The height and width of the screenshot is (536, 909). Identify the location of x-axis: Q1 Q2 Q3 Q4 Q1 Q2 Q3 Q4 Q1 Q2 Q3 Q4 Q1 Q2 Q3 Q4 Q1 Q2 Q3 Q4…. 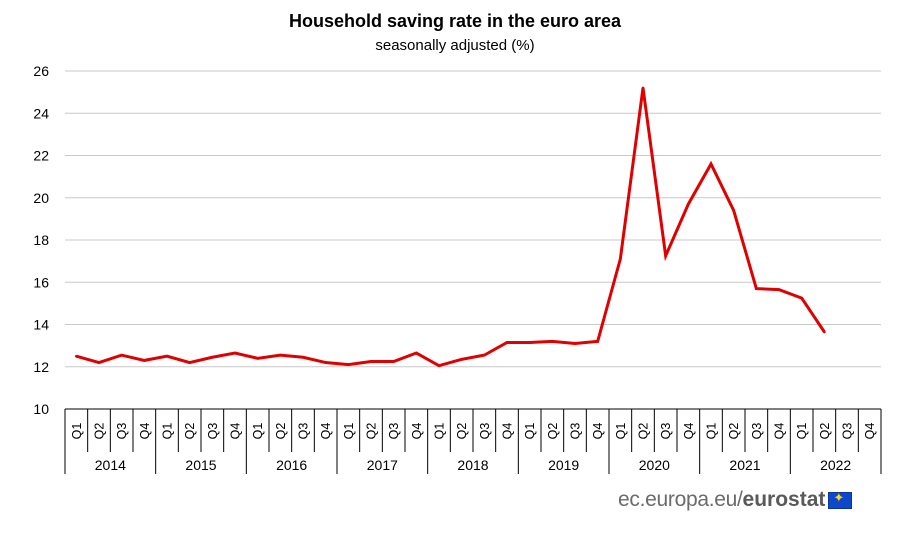
(473, 441).